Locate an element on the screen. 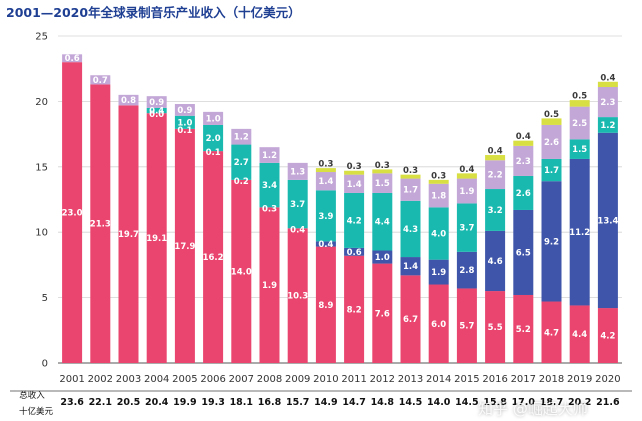 This screenshot has height=421, width=642. data-label-performance_rights: 1.9 is located at coordinates (466, 192).